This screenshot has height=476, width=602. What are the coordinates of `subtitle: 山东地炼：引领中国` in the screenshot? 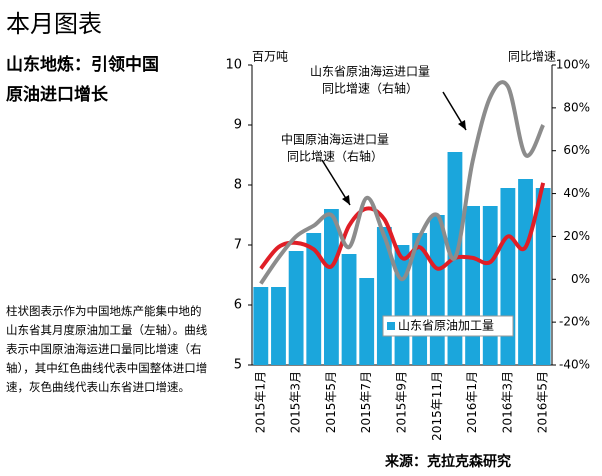 It's located at (82, 65).